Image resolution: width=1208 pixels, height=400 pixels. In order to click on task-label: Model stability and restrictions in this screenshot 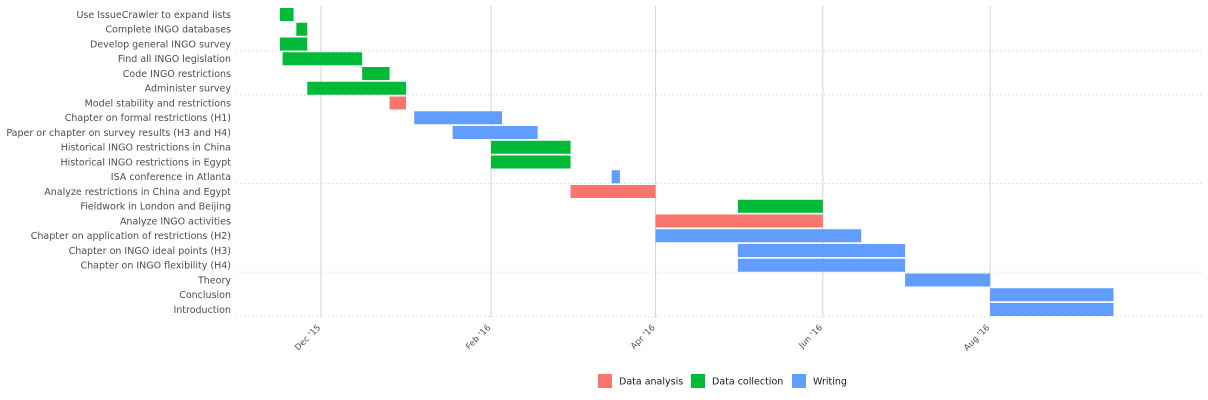, I will do `click(158, 103)`.